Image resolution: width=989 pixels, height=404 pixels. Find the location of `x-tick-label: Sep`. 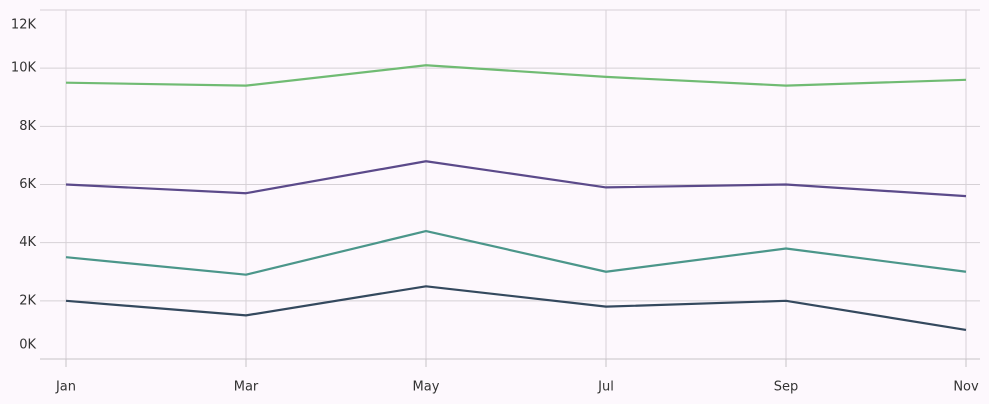

x-tick-label: Sep is located at coordinates (786, 387).